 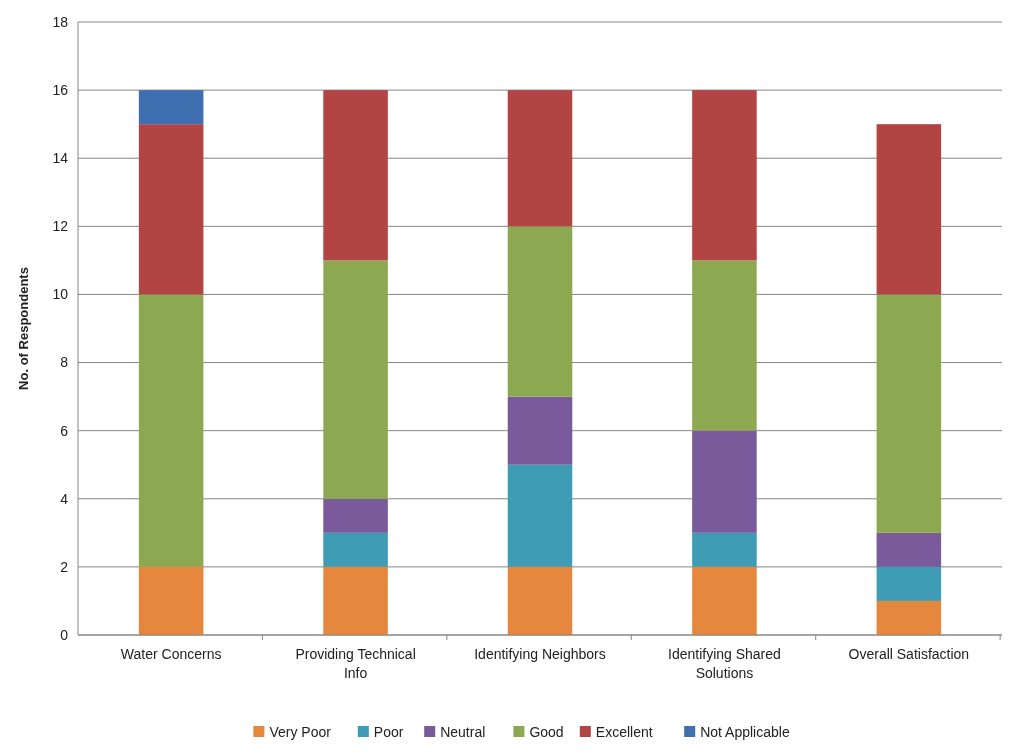 What do you see at coordinates (64, 498) in the screenshot?
I see `y-tick-label: 4` at bounding box center [64, 498].